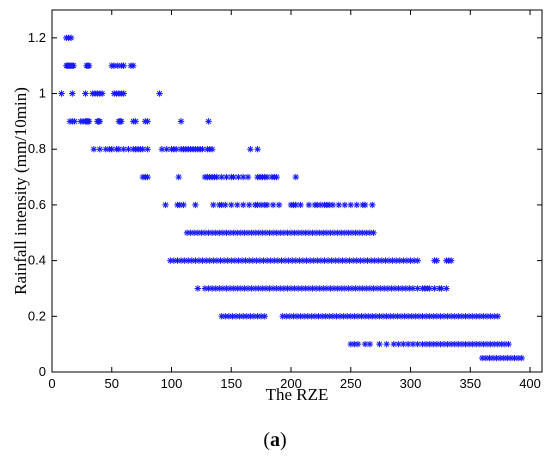 The height and width of the screenshot is (458, 550). What do you see at coordinates (37, 148) in the screenshot?
I see `y-tick-label: 0.8` at bounding box center [37, 148].